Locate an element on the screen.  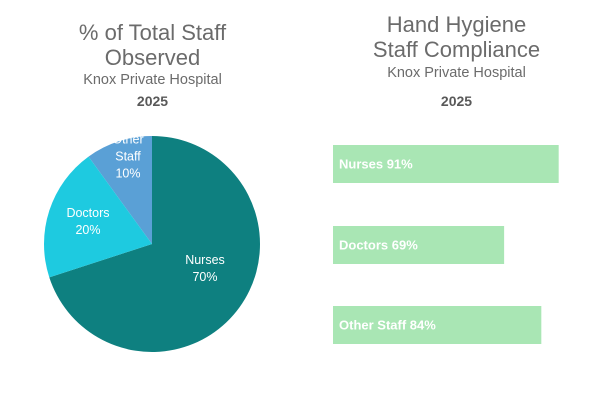
pie-year: 2025 is located at coordinates (152, 101).